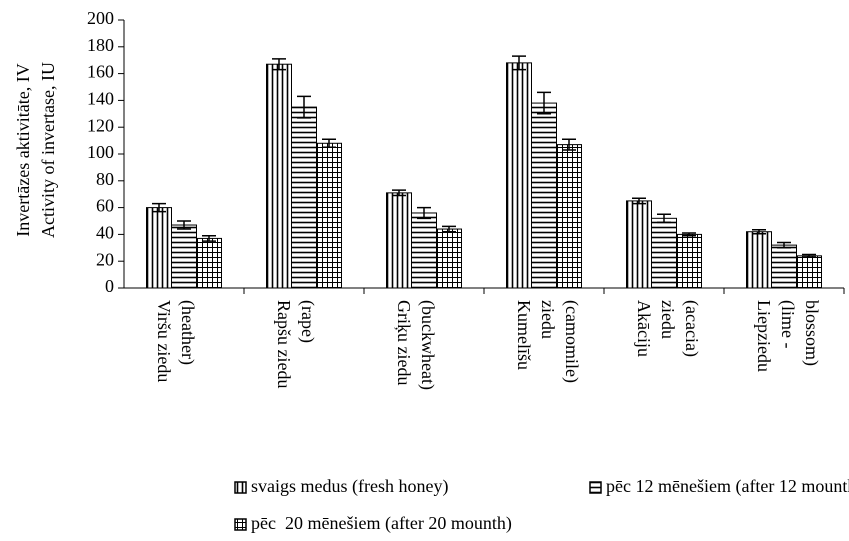 Image resolution: width=849 pixels, height=541 pixels. What do you see at coordinates (571, 341) in the screenshot?
I see `x-tick-label: (camomile)` at bounding box center [571, 341].